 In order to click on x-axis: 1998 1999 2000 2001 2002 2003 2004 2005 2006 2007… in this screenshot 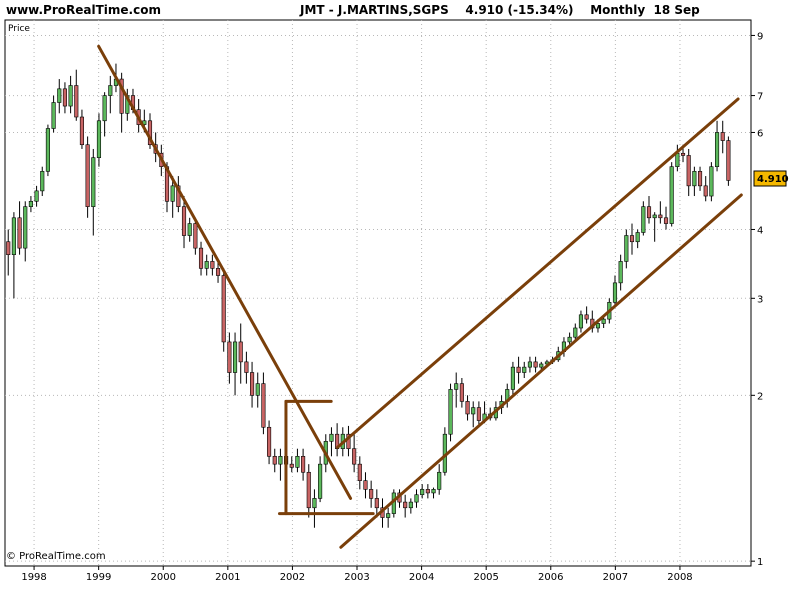, I will do `click(357, 574)`.